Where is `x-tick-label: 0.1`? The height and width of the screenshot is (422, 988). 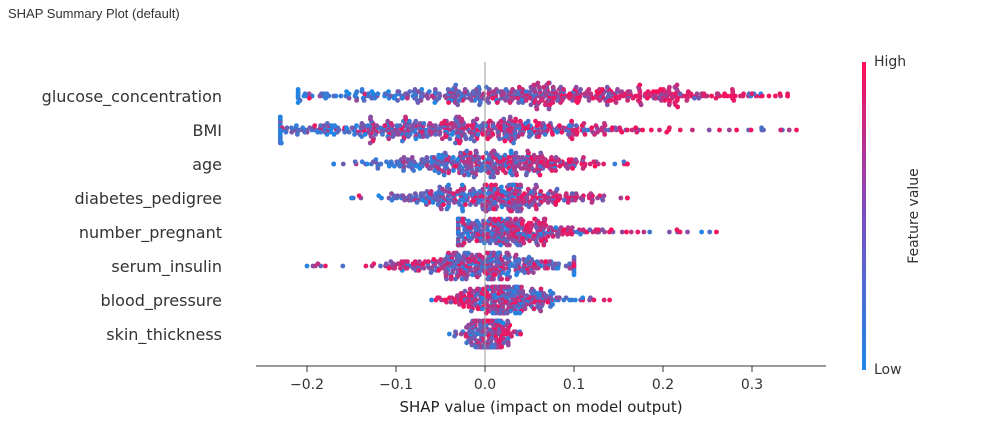
x-tick-label: 0.1 is located at coordinates (574, 385).